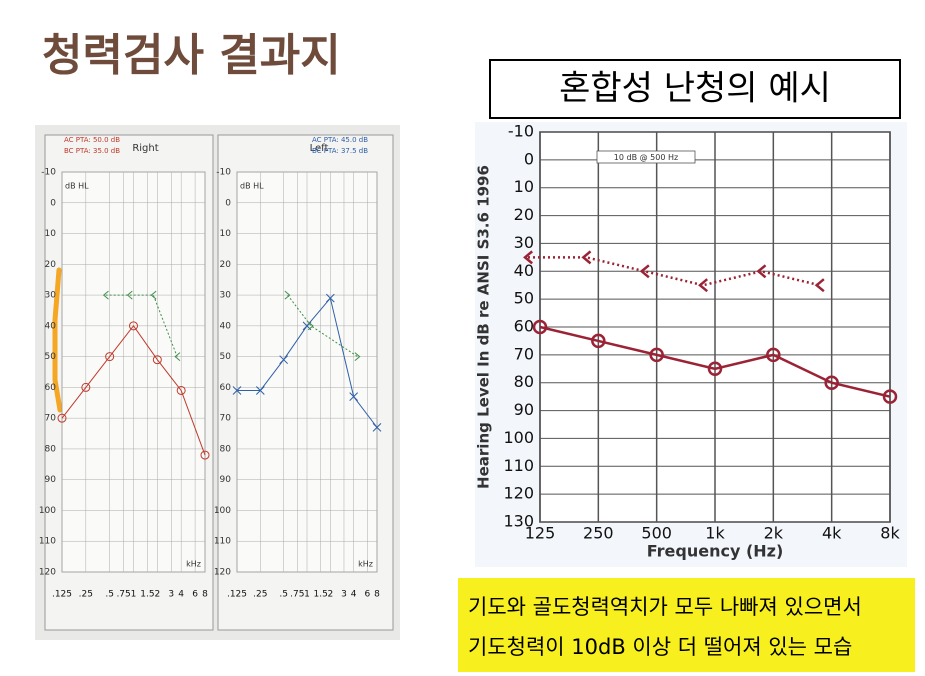 Image resolution: width=925 pixels, height=676 pixels. Describe the element at coordinates (260, 595) in the screenshot. I see `x-tick-label: .25` at that location.